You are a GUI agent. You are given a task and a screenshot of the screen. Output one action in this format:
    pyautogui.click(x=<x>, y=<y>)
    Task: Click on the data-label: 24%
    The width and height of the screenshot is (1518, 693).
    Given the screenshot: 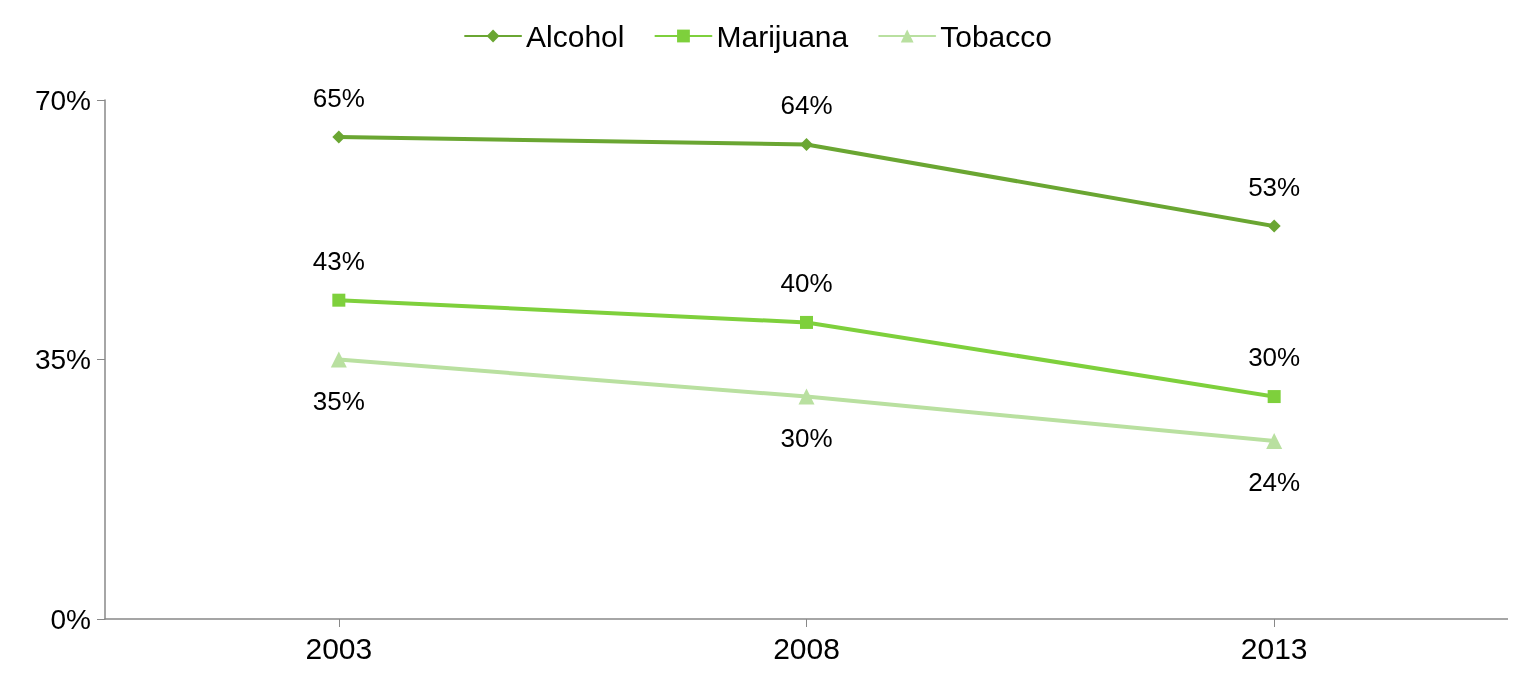 What is the action you would take?
    pyautogui.click(x=1274, y=482)
    